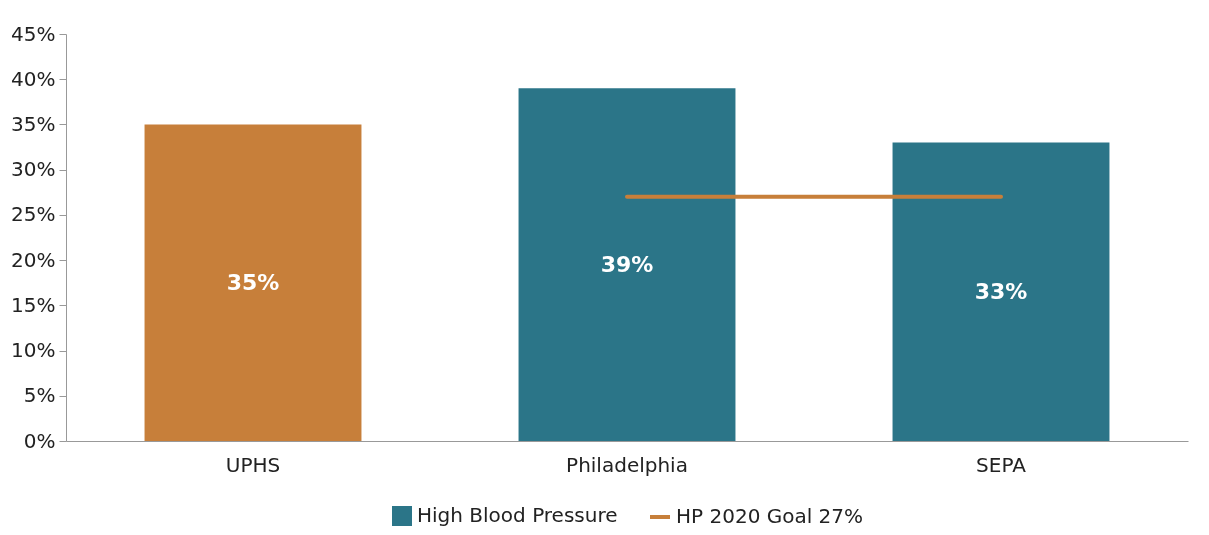 The height and width of the screenshot is (535, 1209). What do you see at coordinates (33, 259) in the screenshot?
I see `y-tick-label: 20%` at bounding box center [33, 259].